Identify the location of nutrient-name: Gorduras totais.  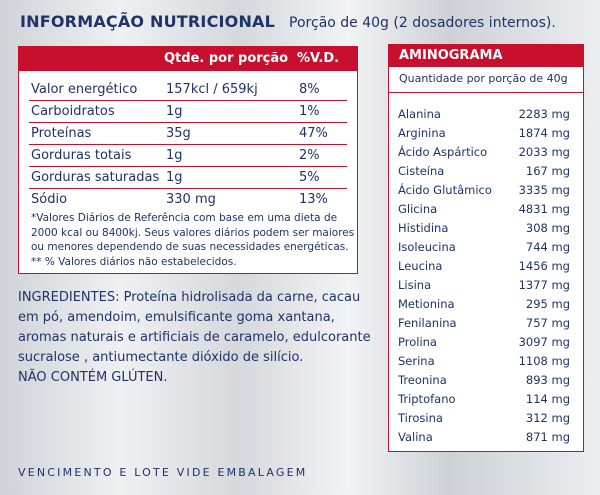
(81, 155).